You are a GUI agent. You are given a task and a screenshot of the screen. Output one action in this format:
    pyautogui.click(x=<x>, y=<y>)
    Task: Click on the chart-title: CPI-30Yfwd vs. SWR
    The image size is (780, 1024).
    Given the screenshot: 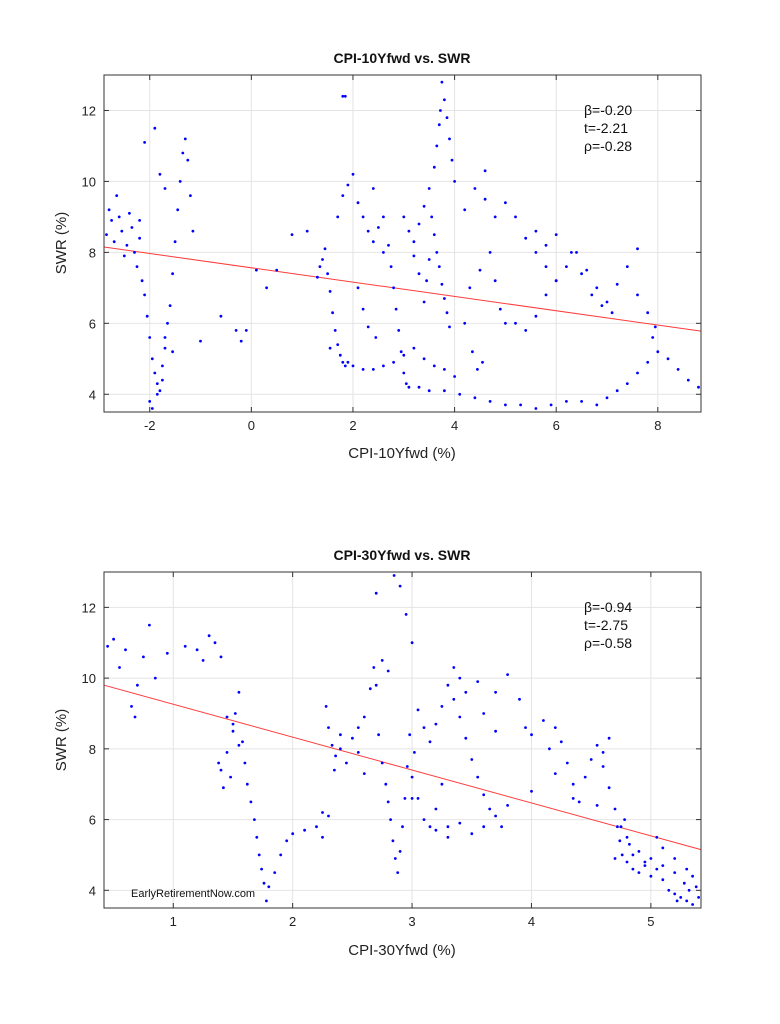 What is the action you would take?
    pyautogui.click(x=402, y=555)
    